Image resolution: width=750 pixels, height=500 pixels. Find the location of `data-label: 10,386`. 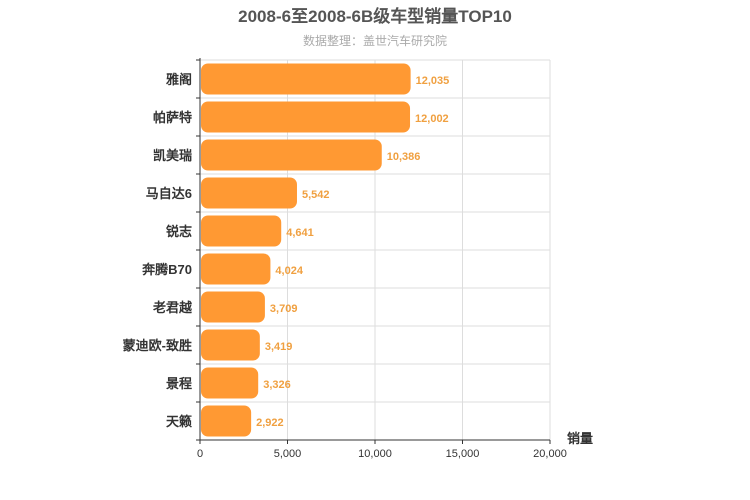

data-label: 10,386 is located at coordinates (404, 157).